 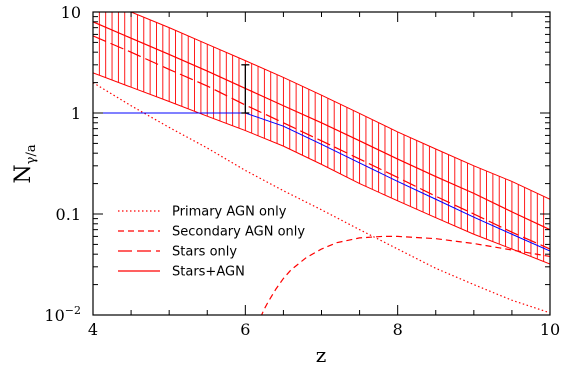 What do you see at coordinates (229, 212) in the screenshot?
I see `legend-label: Primary AGN only` at bounding box center [229, 212].